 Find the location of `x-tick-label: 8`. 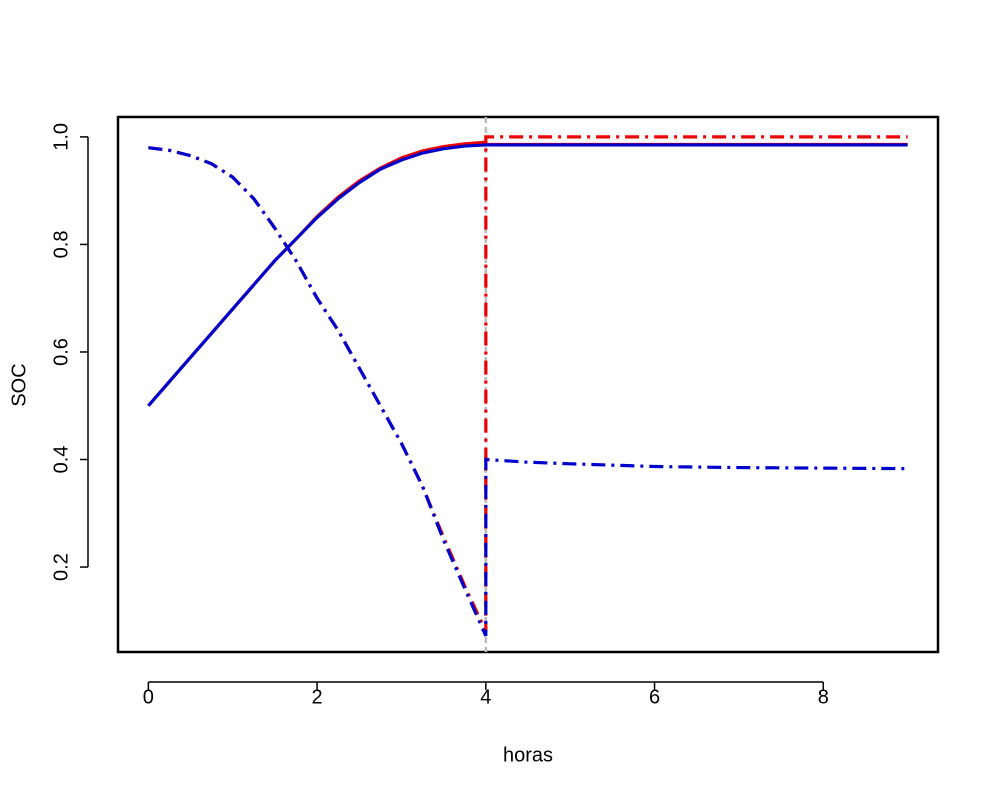

x-tick-label: 8 is located at coordinates (823, 697).